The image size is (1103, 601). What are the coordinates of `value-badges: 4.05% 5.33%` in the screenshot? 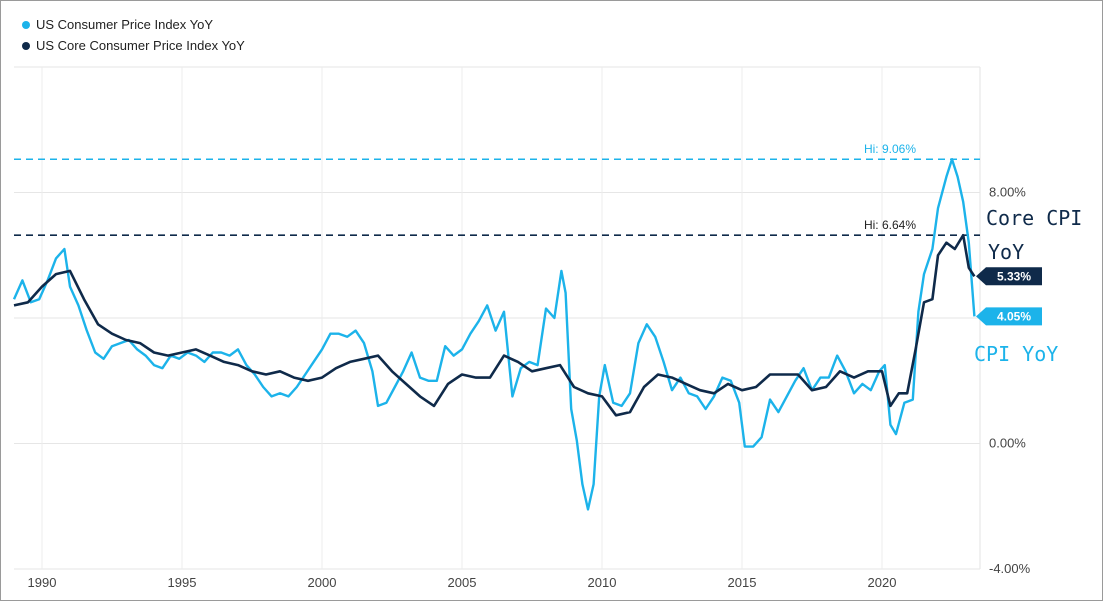 It's located at (1009, 296).